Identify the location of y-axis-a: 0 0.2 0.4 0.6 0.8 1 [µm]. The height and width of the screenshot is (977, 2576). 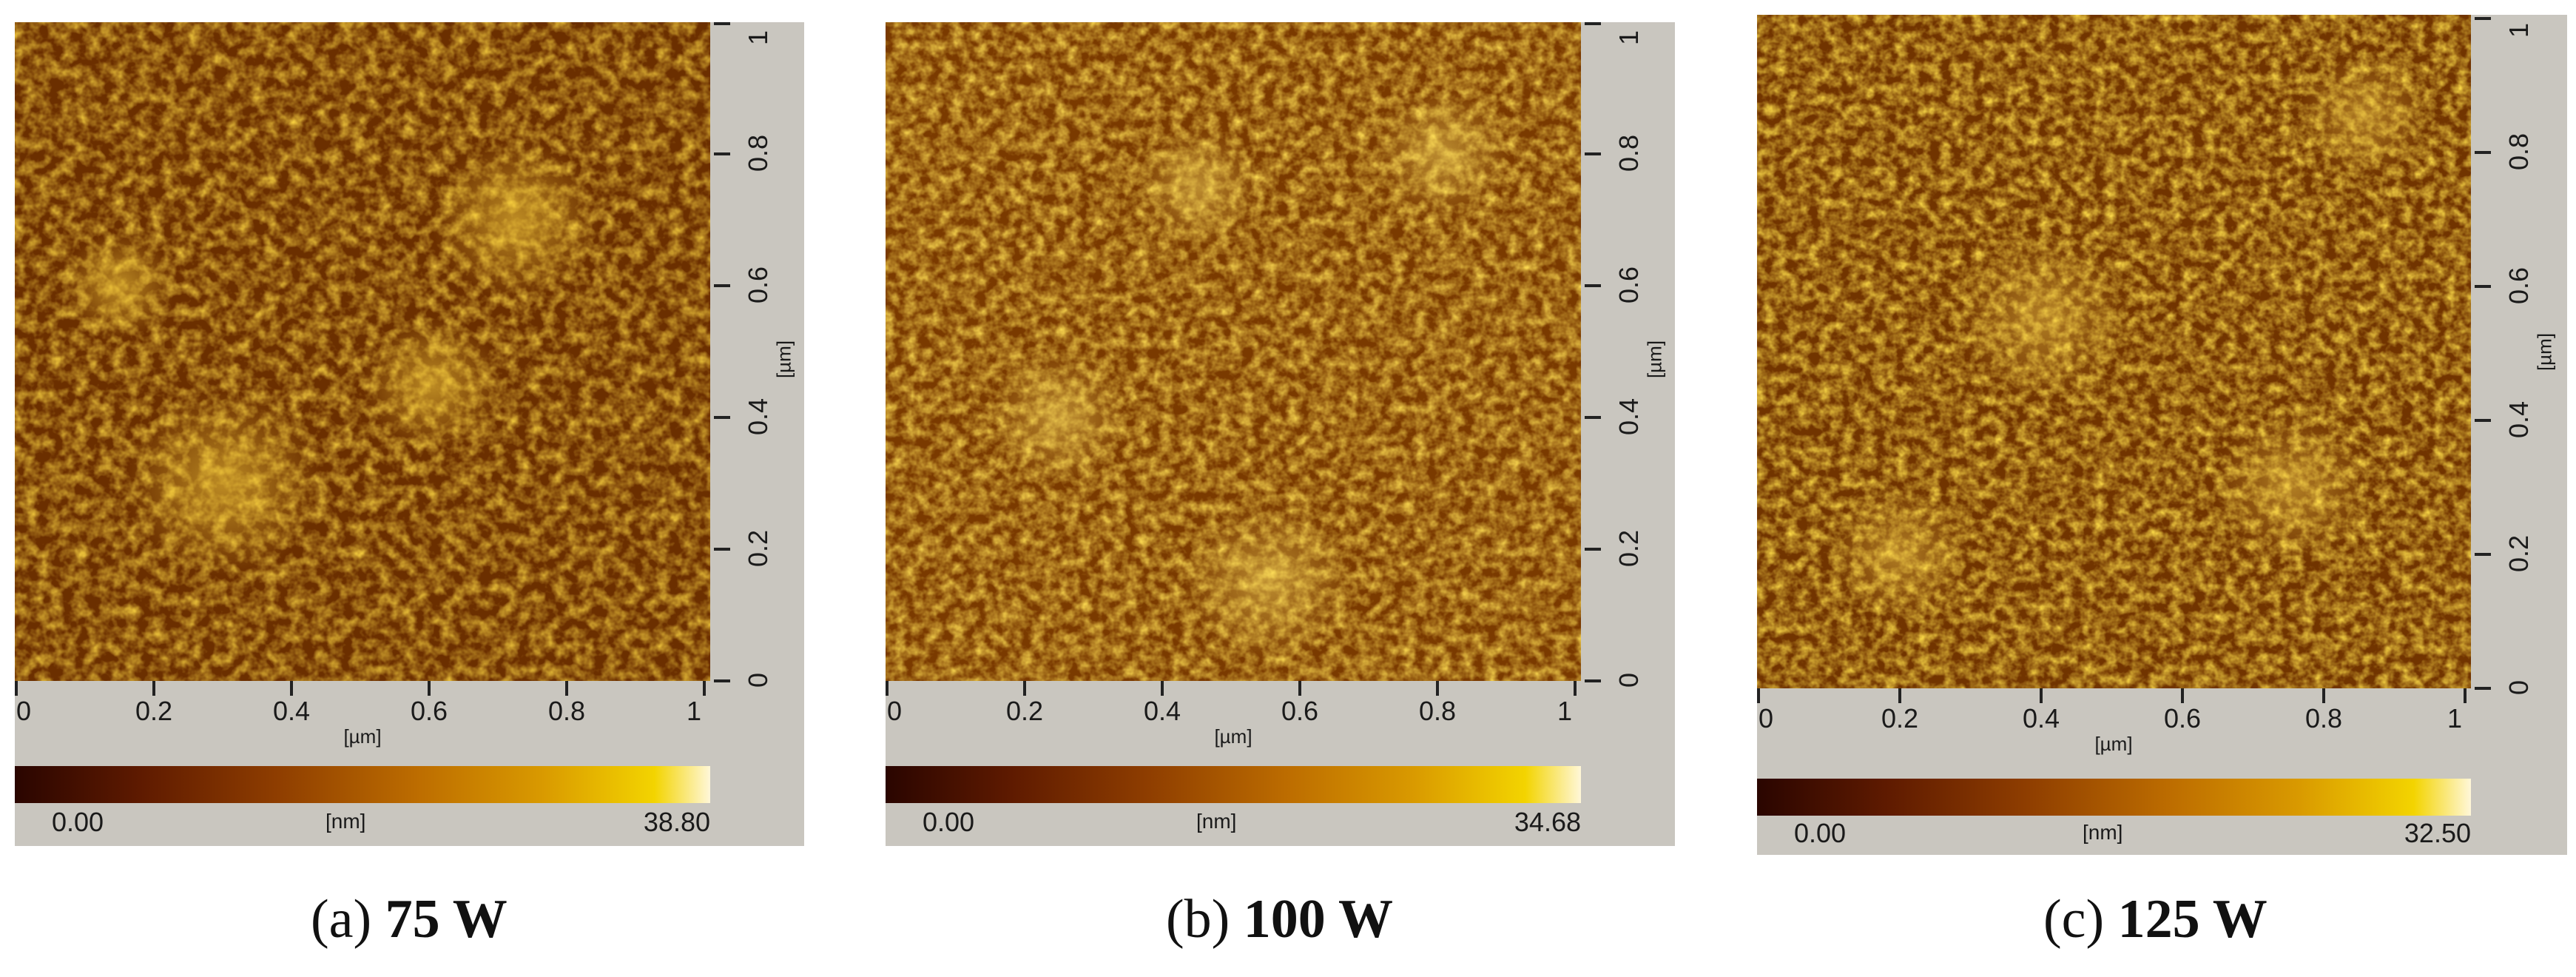
(758, 355).